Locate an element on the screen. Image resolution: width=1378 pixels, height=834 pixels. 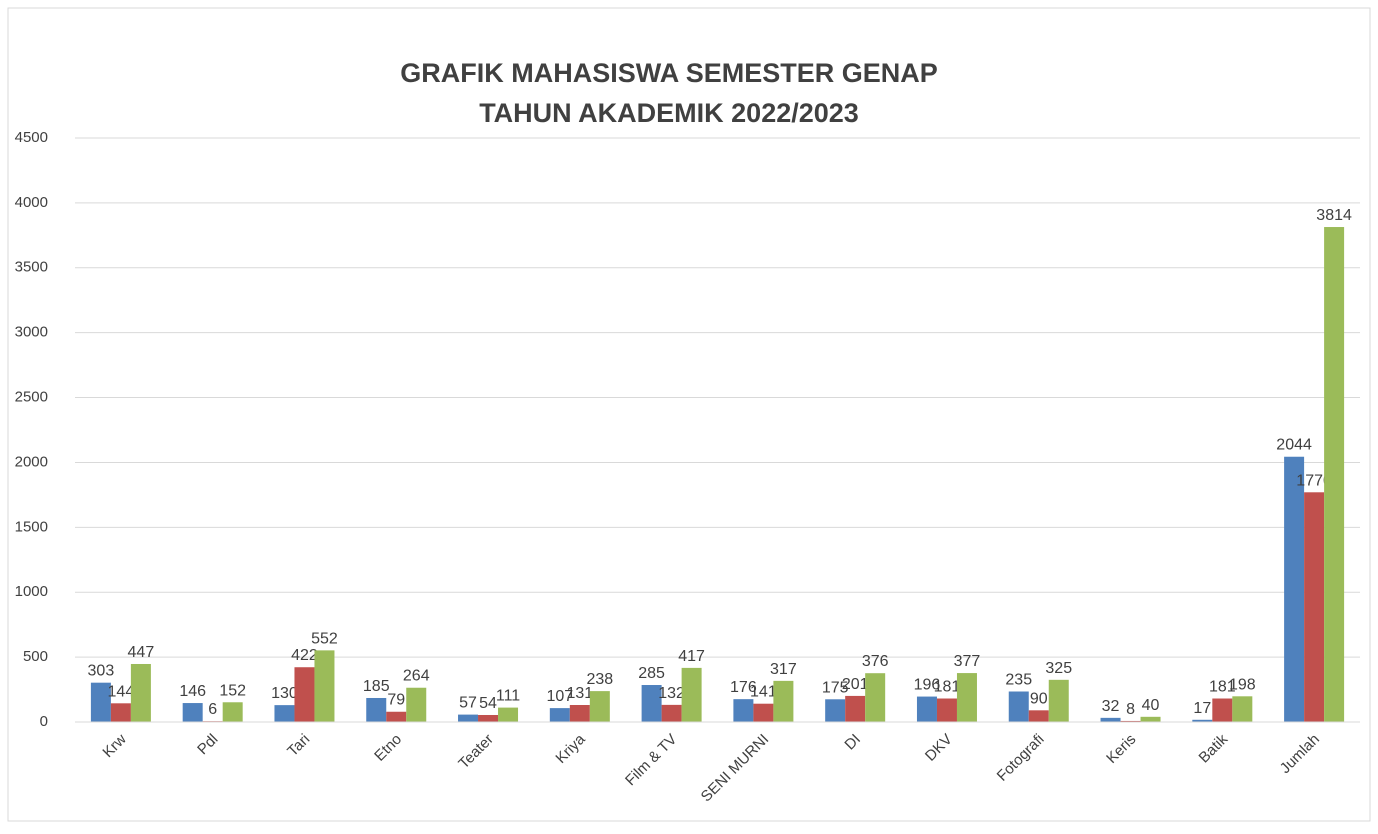
chart-title: GRAFIK MAHASISWA SEMESTER GENAP is located at coordinates (669, 73).